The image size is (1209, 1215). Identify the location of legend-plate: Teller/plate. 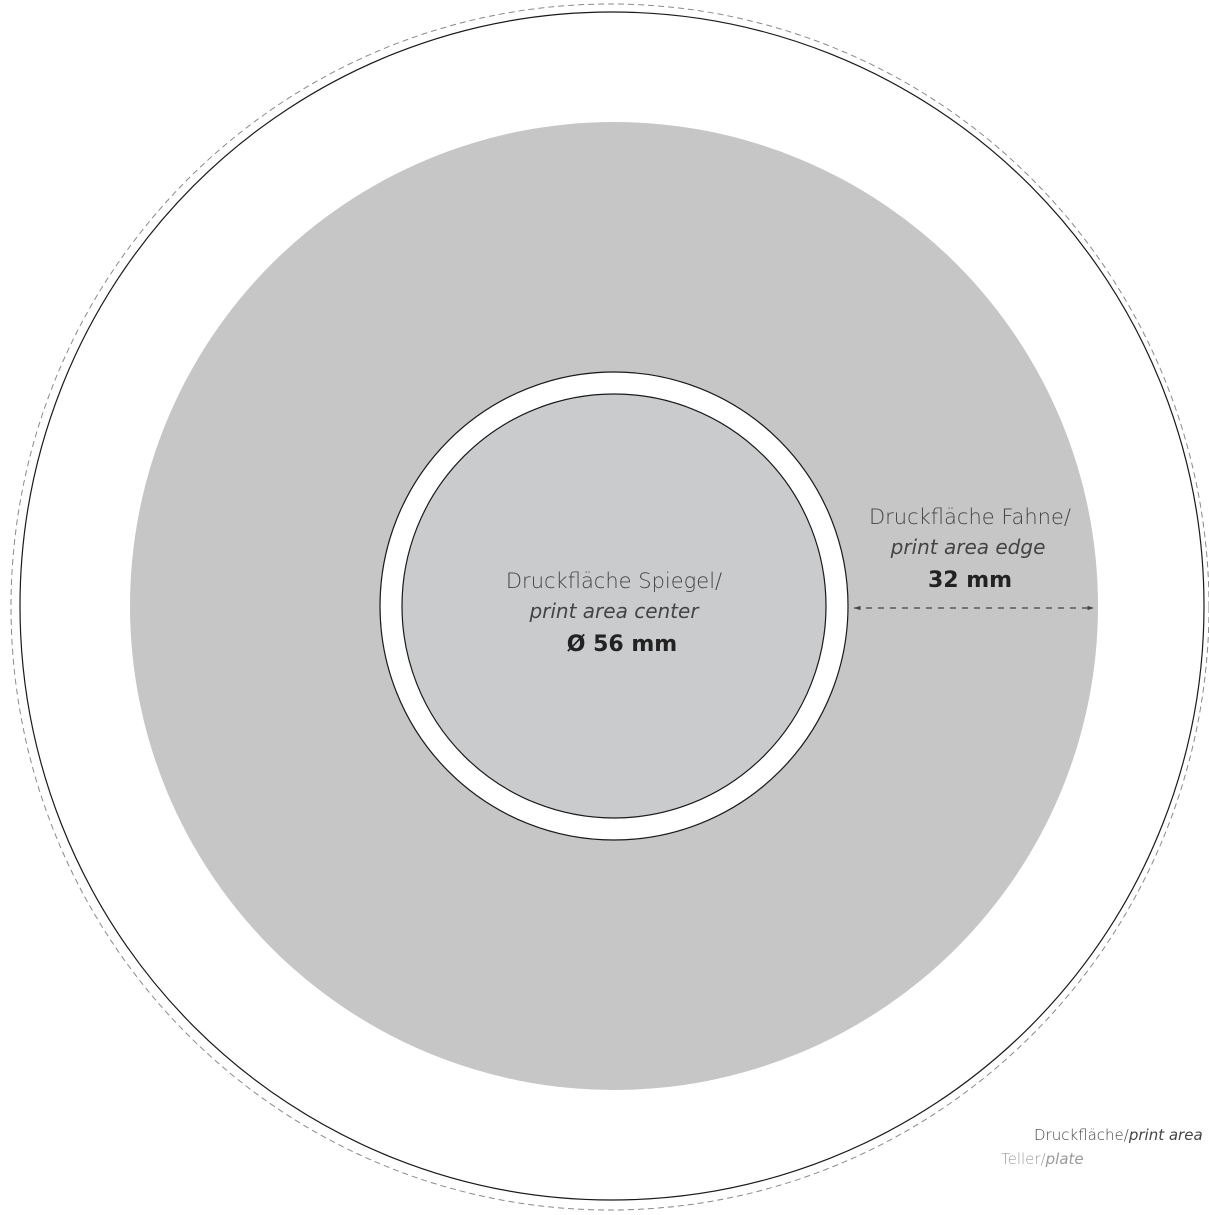
(1042, 1159).